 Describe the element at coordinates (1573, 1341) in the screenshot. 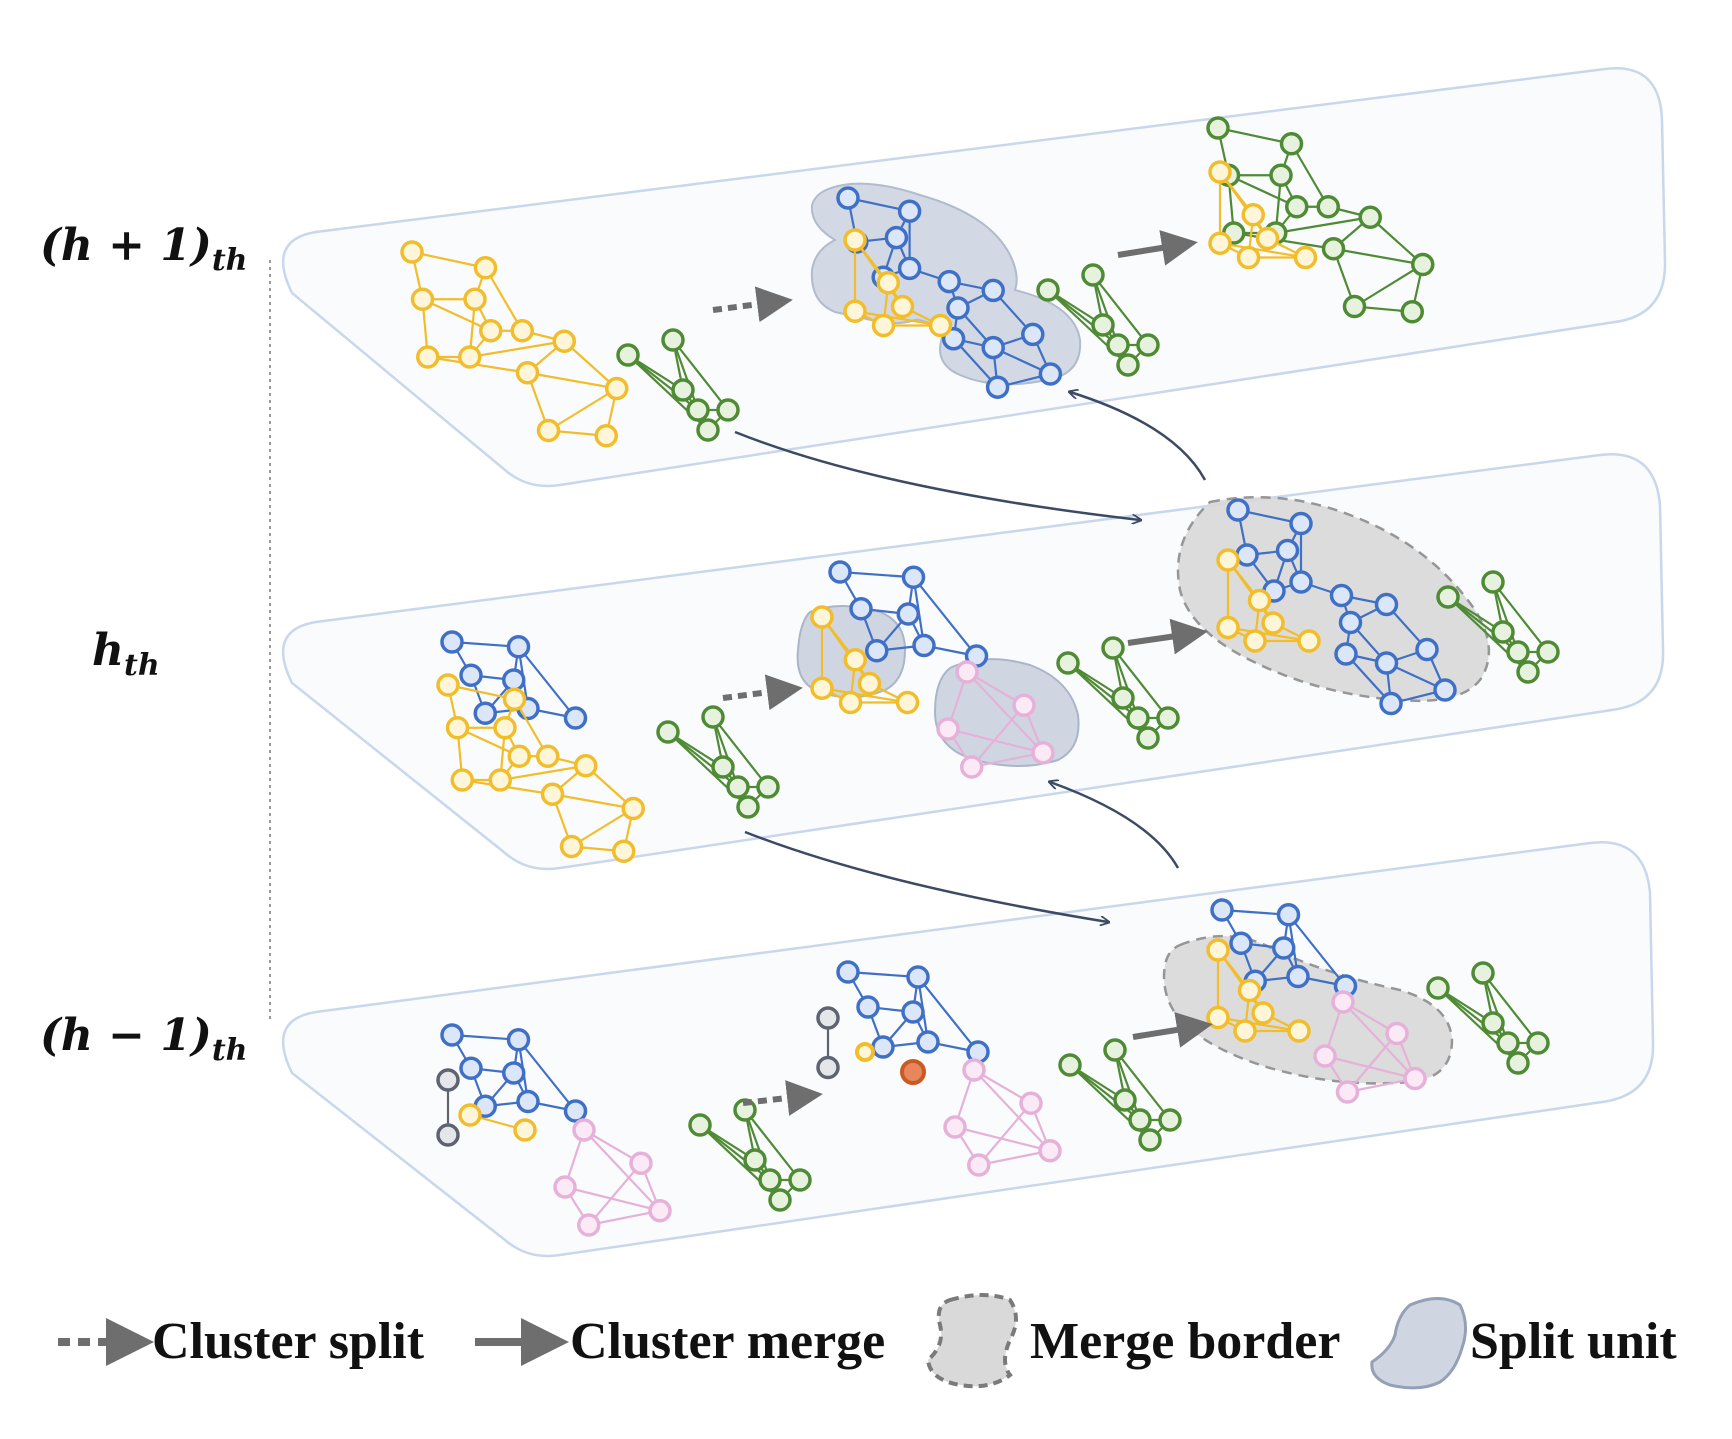

I see `legend-unit-label: Split unit` at that location.